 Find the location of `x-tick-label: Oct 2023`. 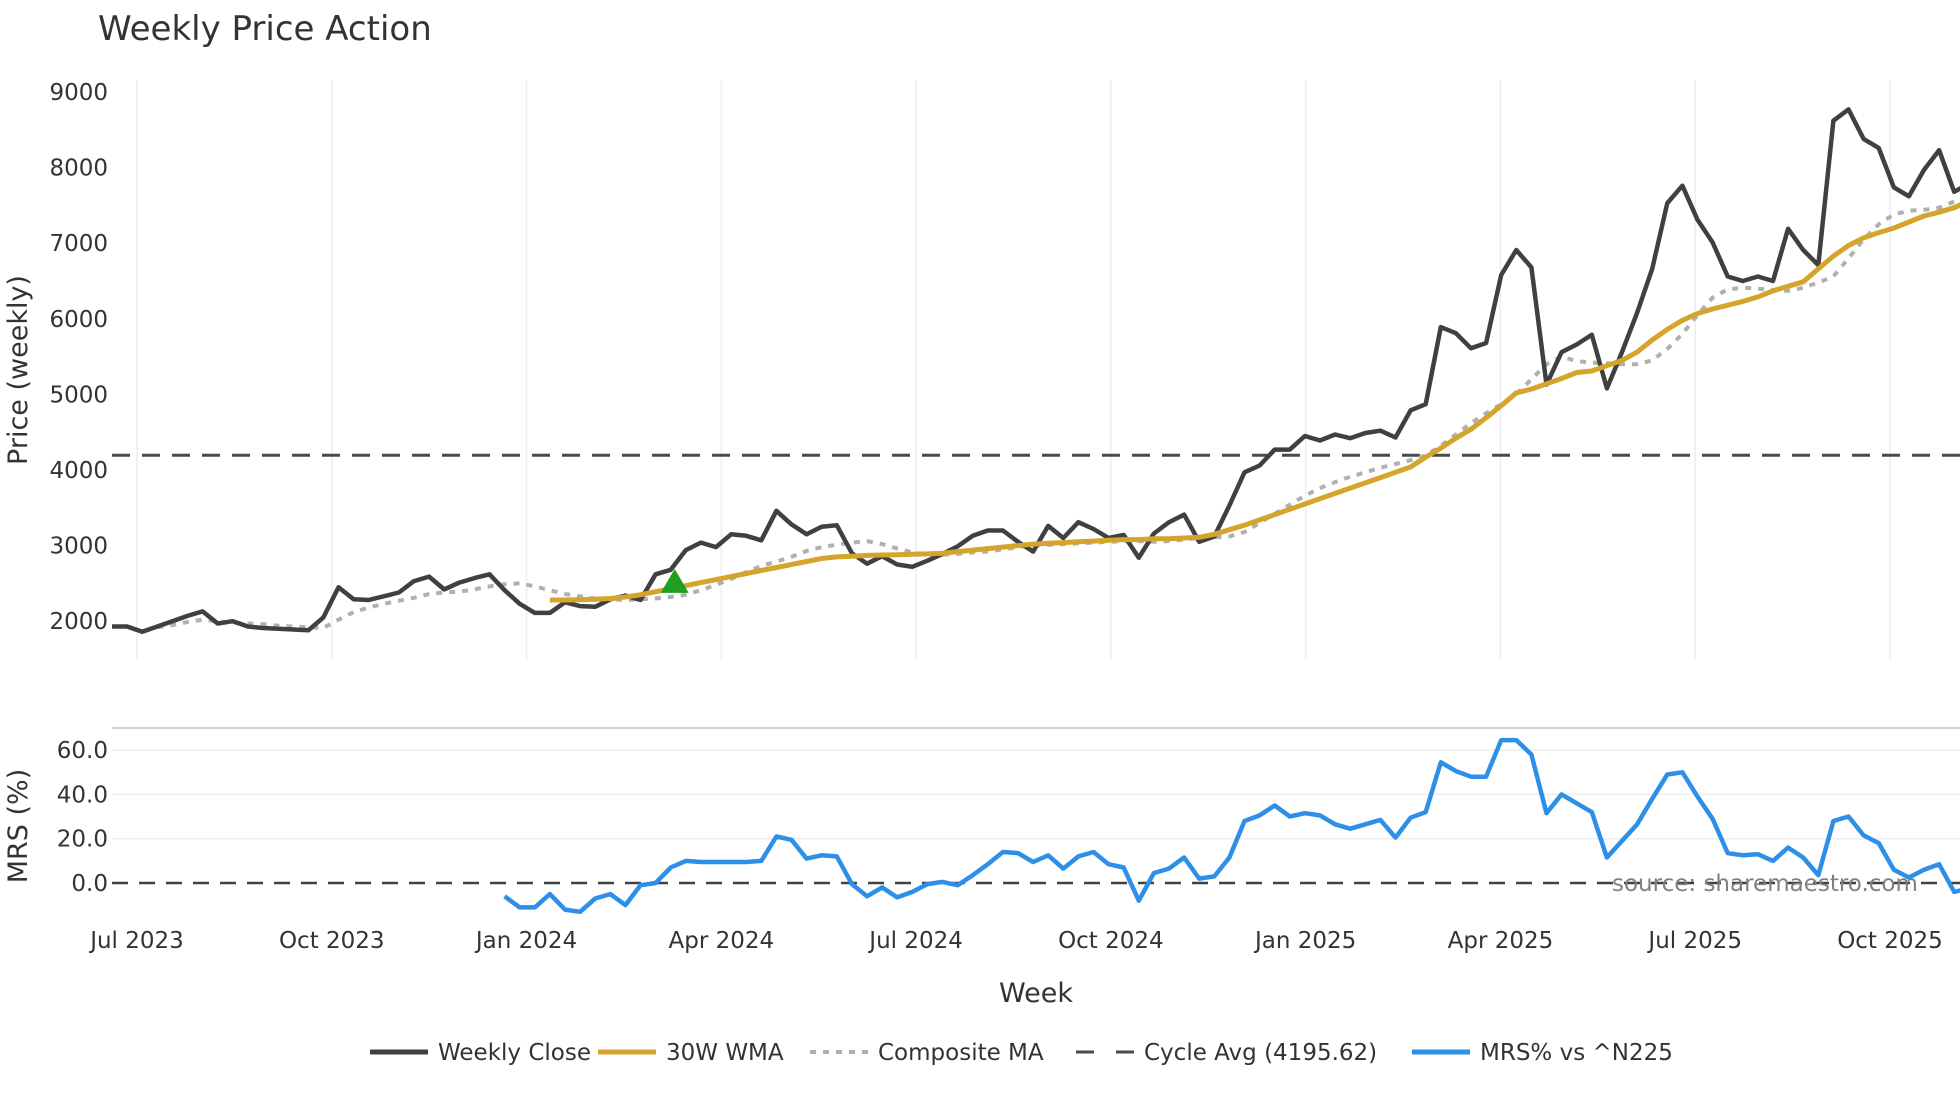

x-tick-label: Oct 2023 is located at coordinates (332, 941).